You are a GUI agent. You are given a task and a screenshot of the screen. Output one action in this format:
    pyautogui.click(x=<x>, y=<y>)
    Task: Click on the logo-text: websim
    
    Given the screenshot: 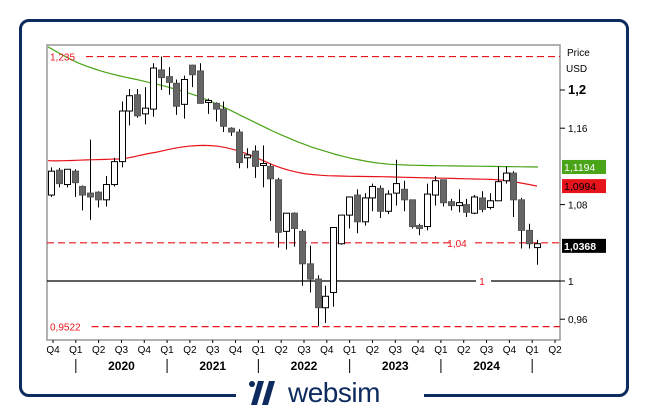 What is the action you would take?
    pyautogui.click(x=334, y=392)
    